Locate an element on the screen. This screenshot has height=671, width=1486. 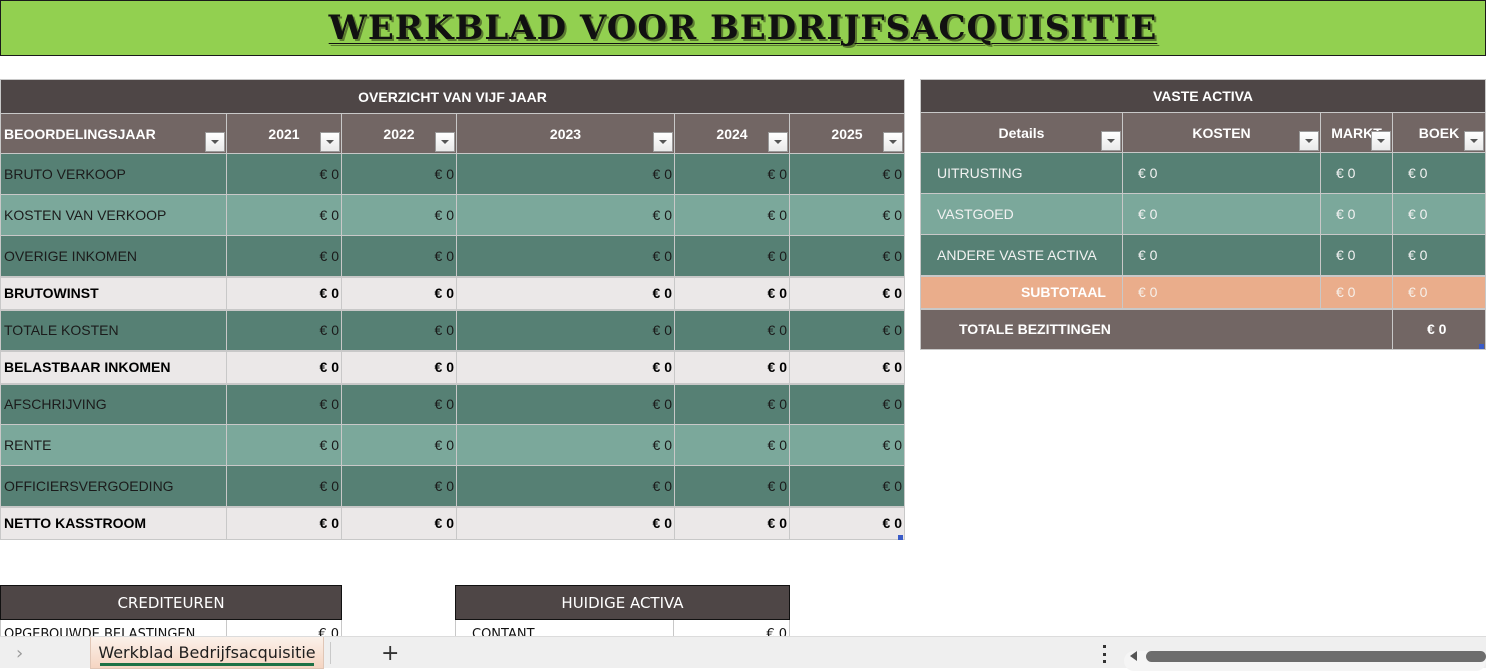
row-label: NETTO KASSTROOM is located at coordinates (113, 522).